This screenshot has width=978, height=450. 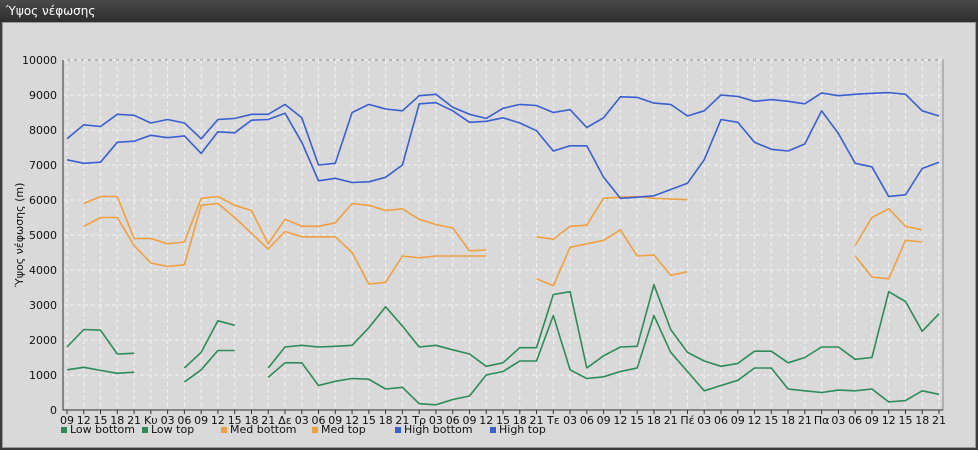 I want to click on x-tick-label: Τε, so click(x=553, y=420).